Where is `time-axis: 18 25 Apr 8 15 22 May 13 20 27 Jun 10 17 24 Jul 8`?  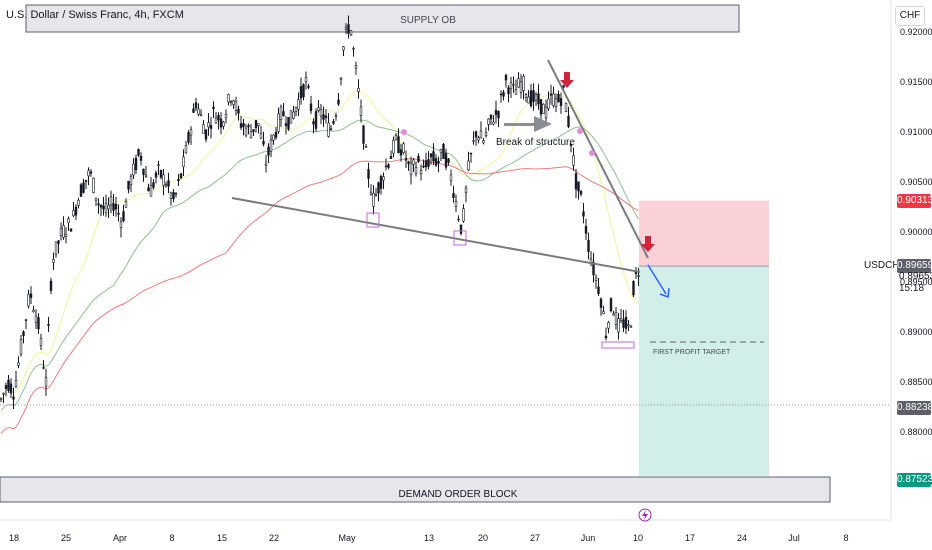 time-axis: 18 25 Apr 8 15 22 May 13 20 27 Jun 10 17 24 Jul 8 is located at coordinates (429, 538).